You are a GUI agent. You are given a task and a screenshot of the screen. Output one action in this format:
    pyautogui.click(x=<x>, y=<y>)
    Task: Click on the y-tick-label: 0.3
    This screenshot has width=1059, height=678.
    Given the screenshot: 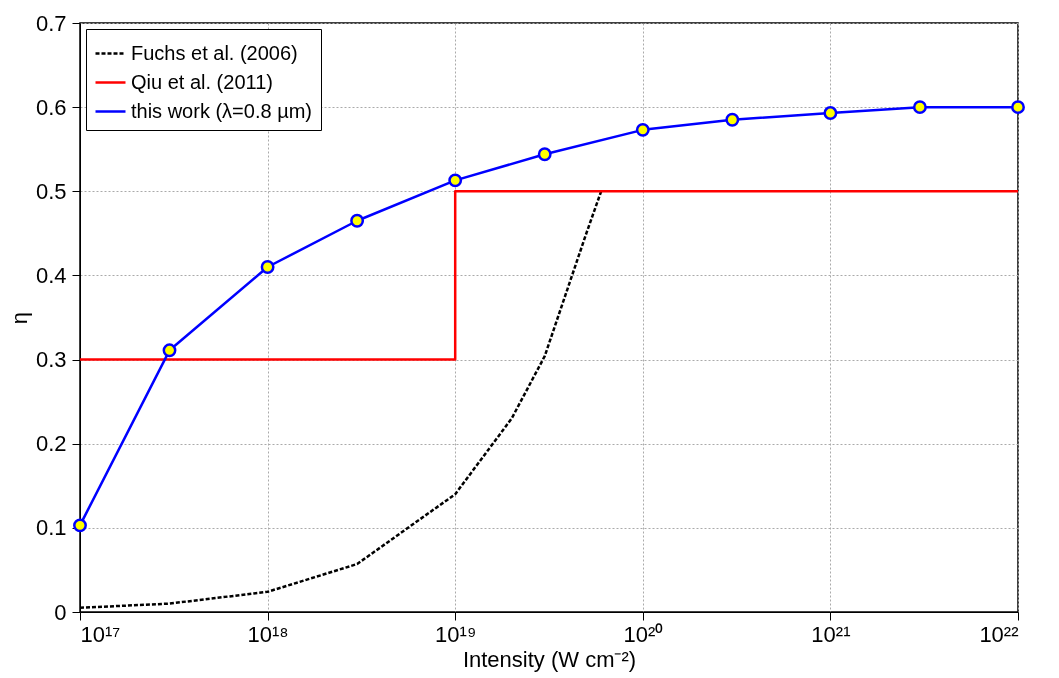 What is the action you would take?
    pyautogui.click(x=51, y=360)
    